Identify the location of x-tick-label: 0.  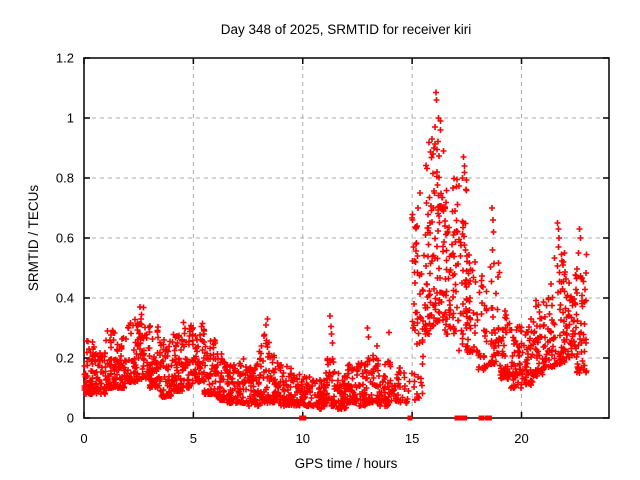
(83, 438).